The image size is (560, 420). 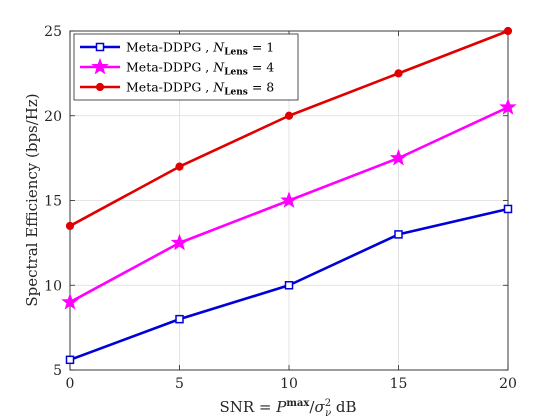 What do you see at coordinates (200, 69) in the screenshot?
I see `legend-label-2: Meta-DDPG , NLens = 4` at bounding box center [200, 69].